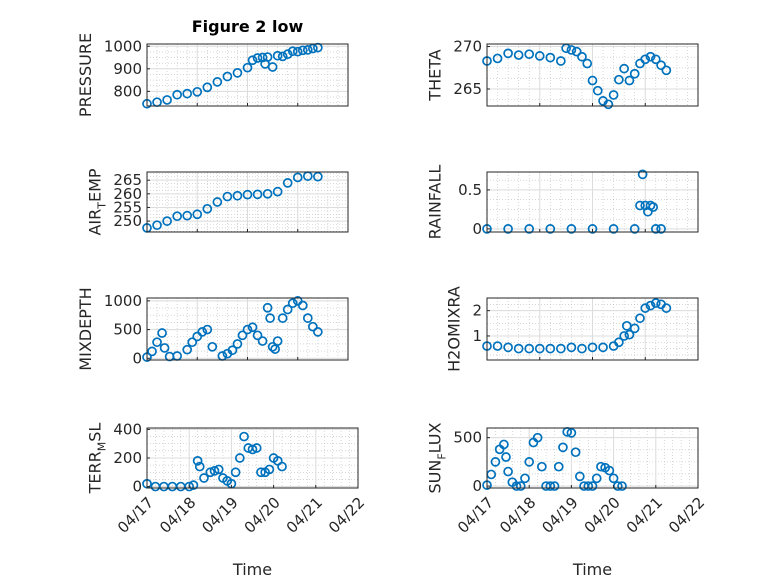 The height and width of the screenshot is (583, 778). I want to click on y-tick-label: 250, so click(127, 221).